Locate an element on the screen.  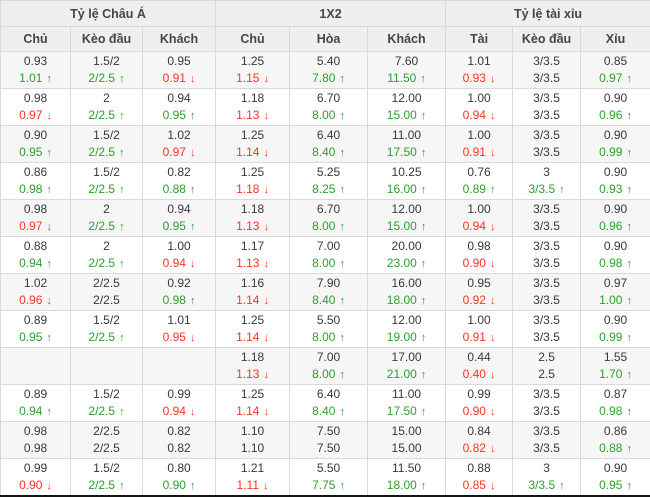
odds-open-value: 1.00 is located at coordinates (479, 209).